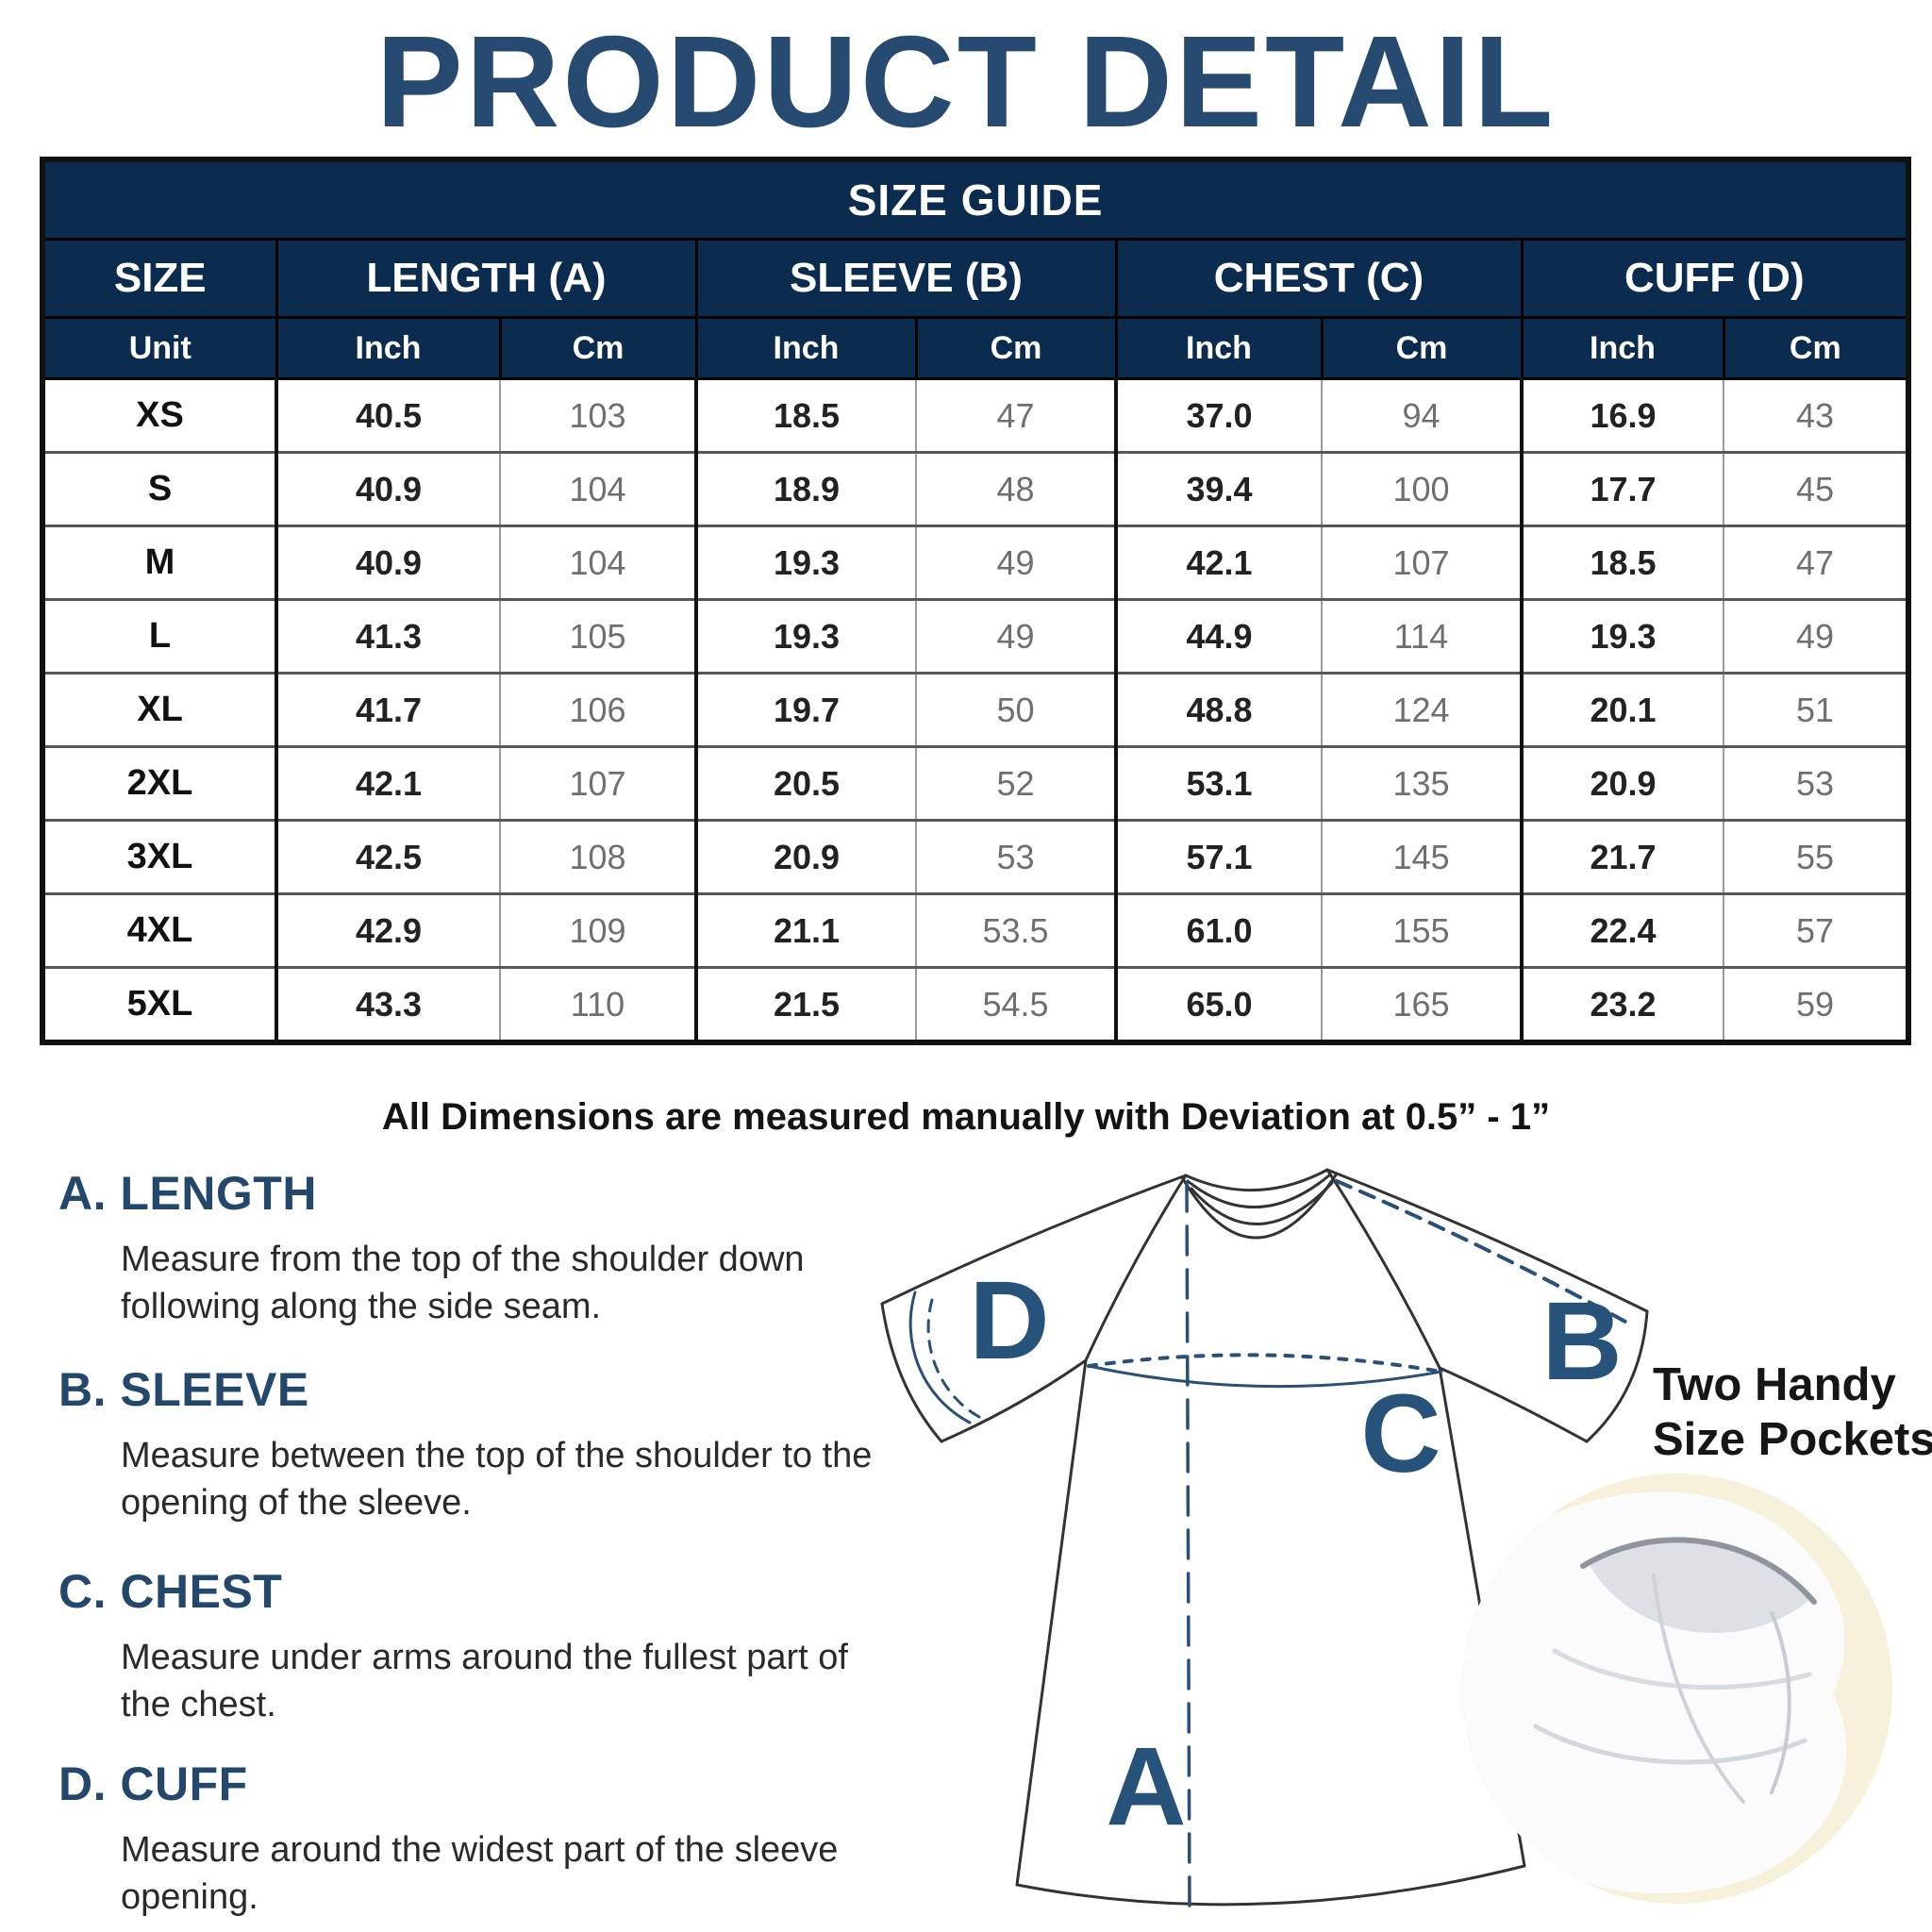  What do you see at coordinates (160, 489) in the screenshot?
I see `size-label: S` at bounding box center [160, 489].